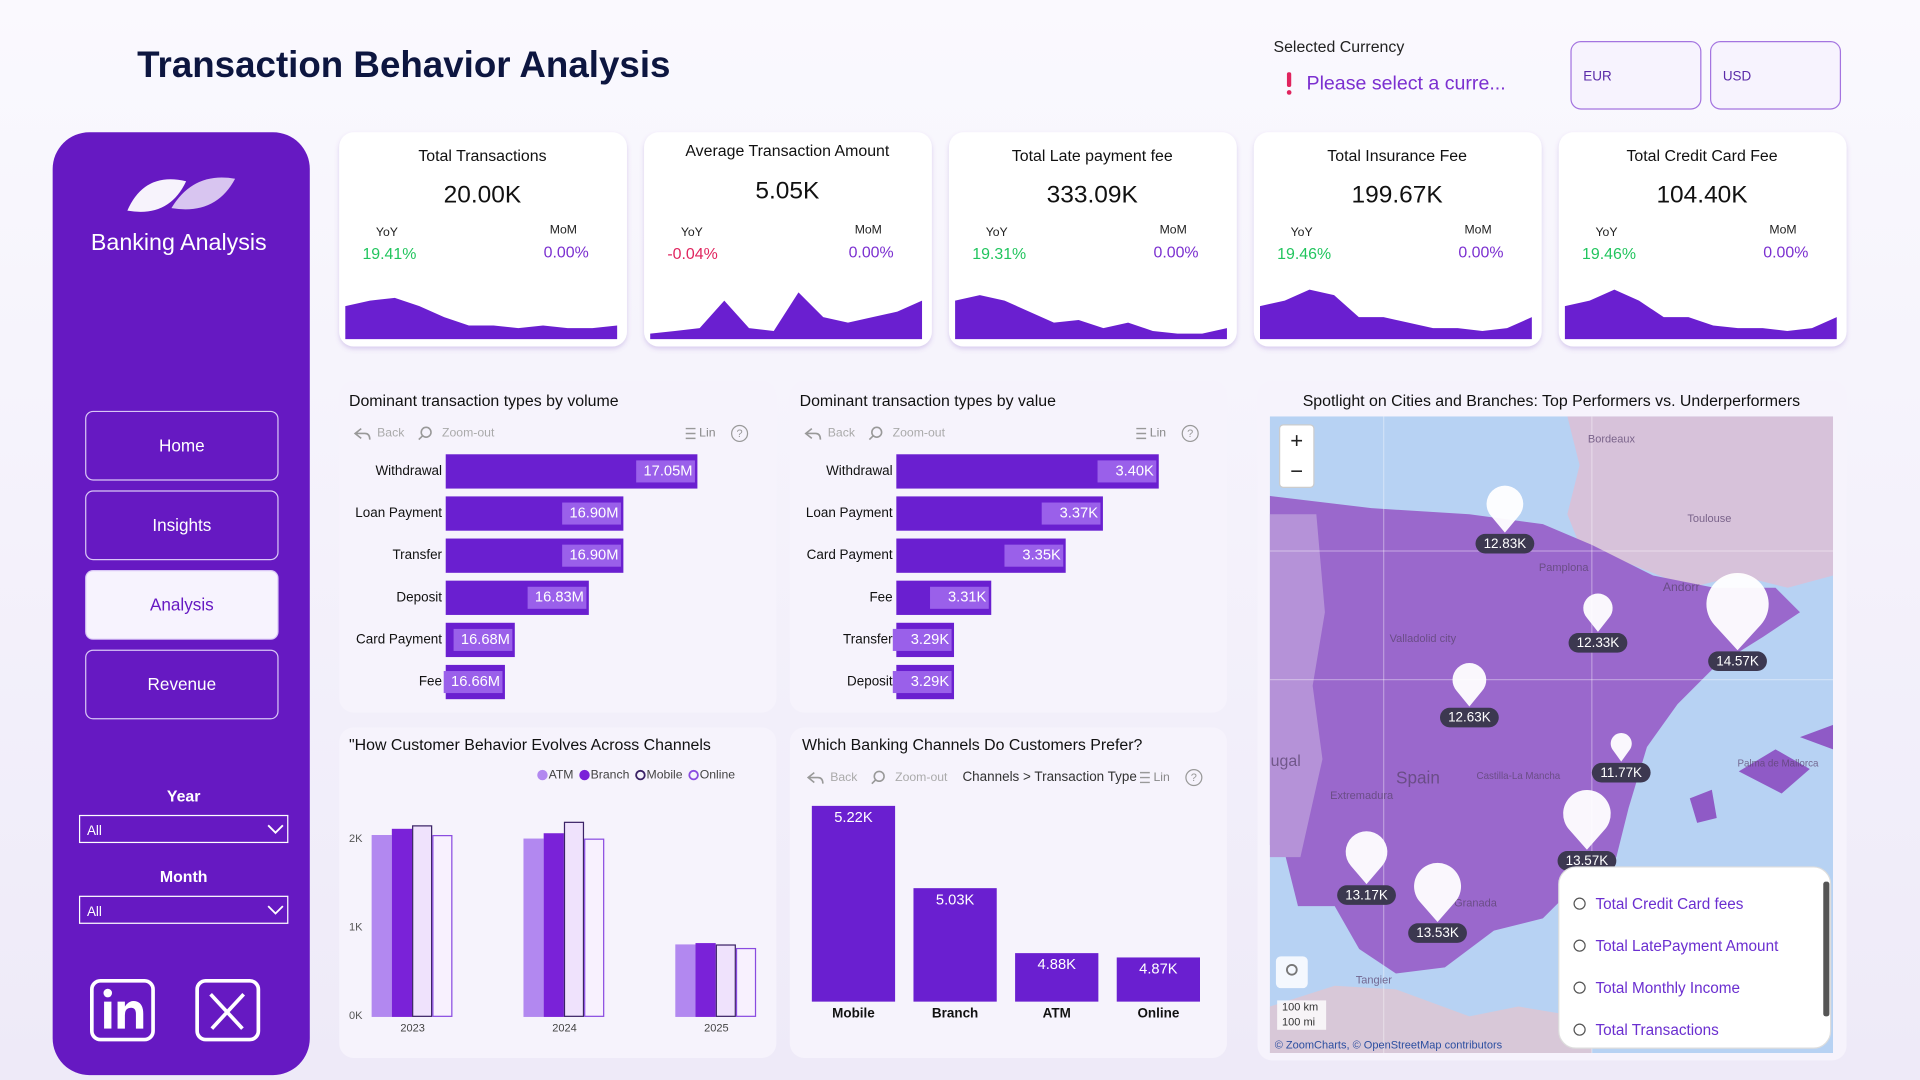  Describe the element at coordinates (483, 194) in the screenshot. I see `kpi-value: 20.00K` at that location.